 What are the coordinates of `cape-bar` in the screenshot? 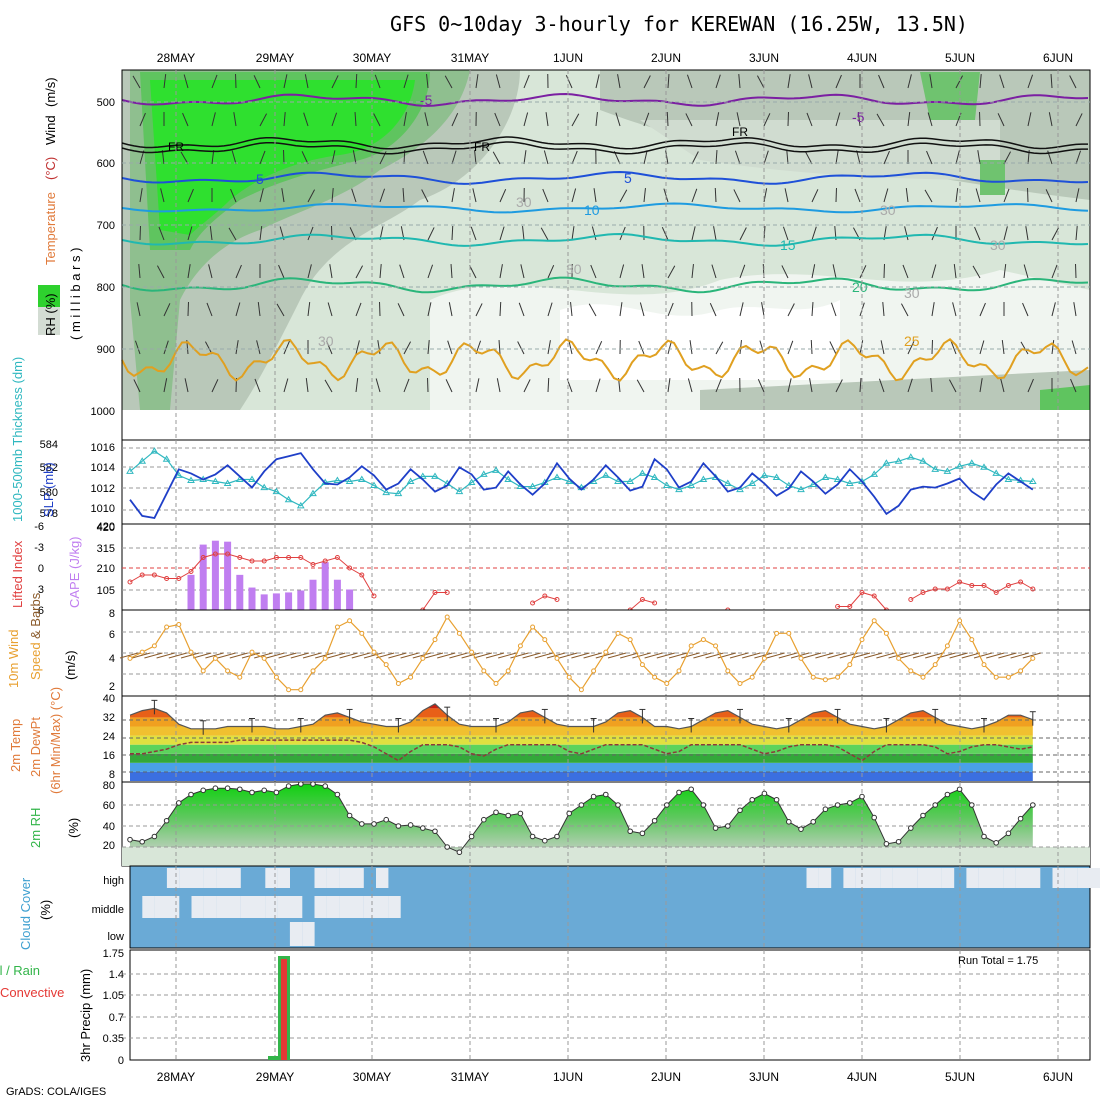 It's located at (240, 592).